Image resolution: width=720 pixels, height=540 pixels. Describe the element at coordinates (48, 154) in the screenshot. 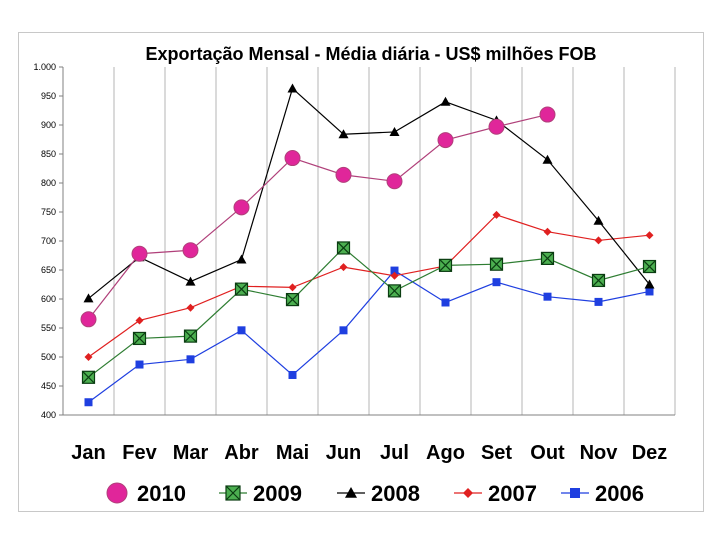

I see `y-tick-label: 850` at that location.